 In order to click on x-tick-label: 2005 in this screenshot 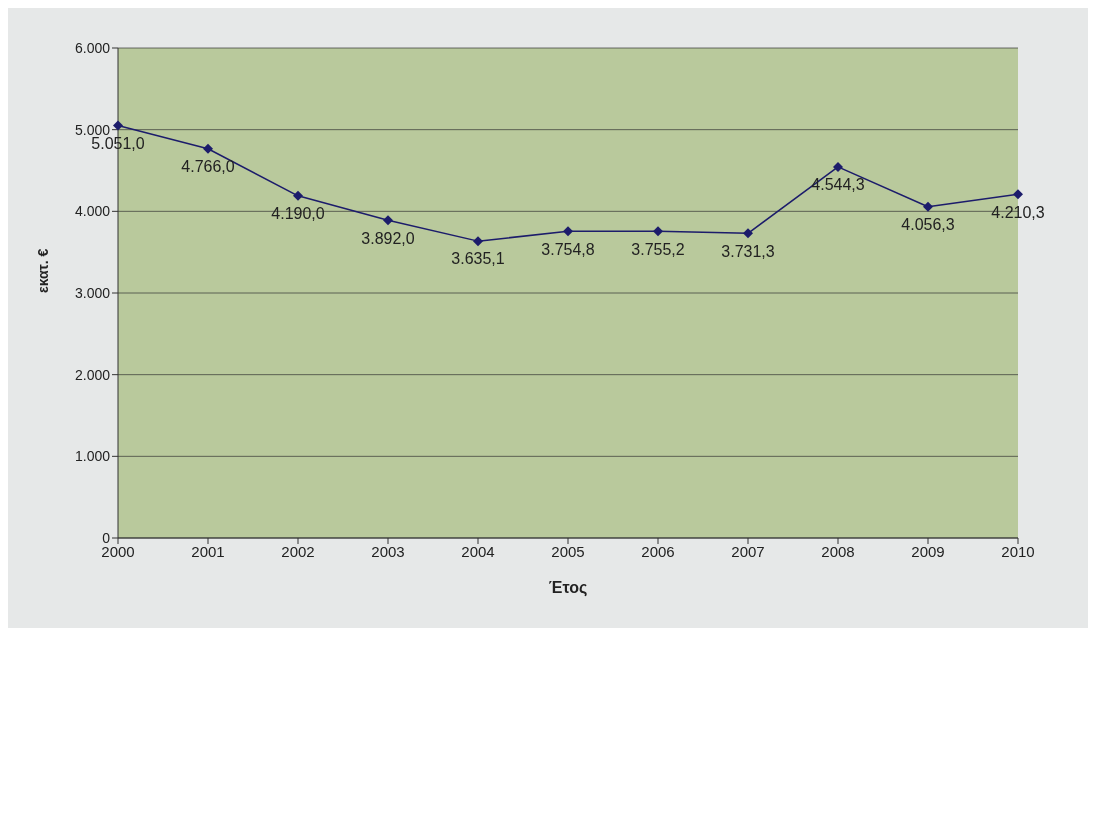, I will do `click(568, 551)`.